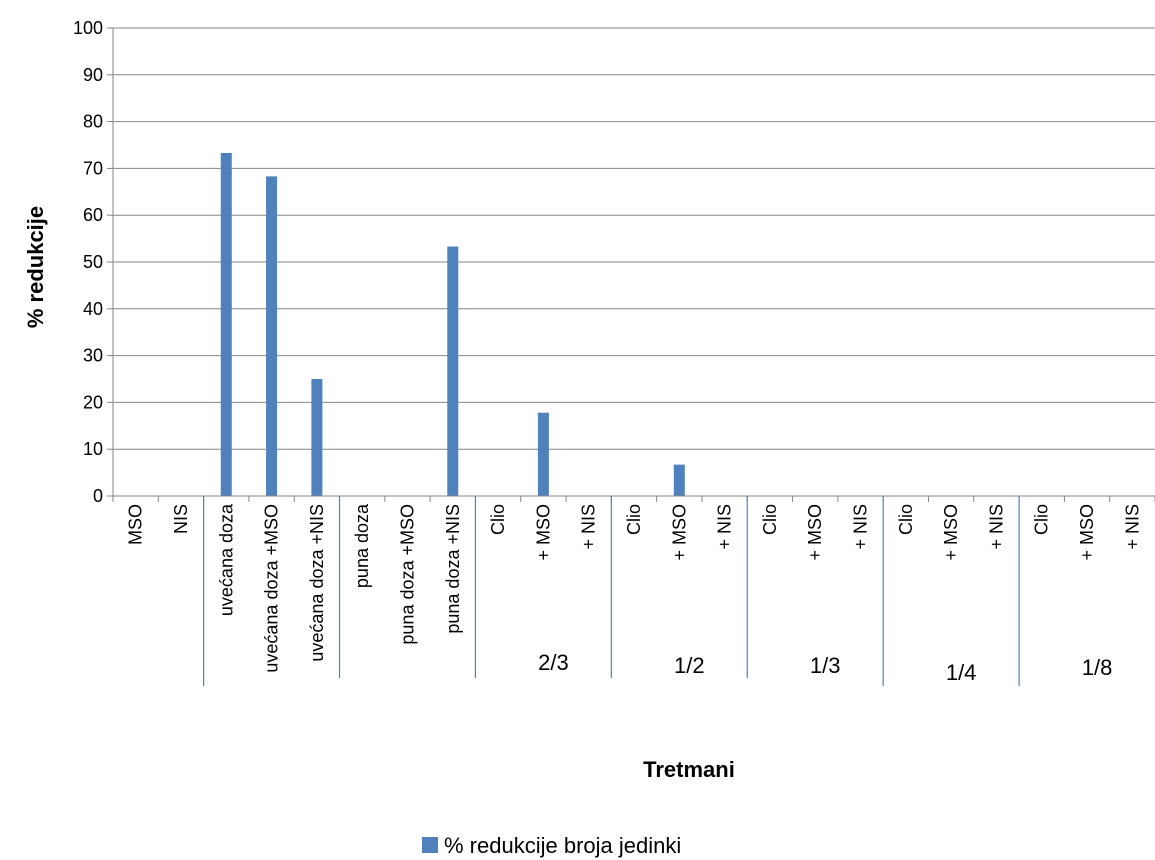  I want to click on group-label: 1/4, so click(961, 672).